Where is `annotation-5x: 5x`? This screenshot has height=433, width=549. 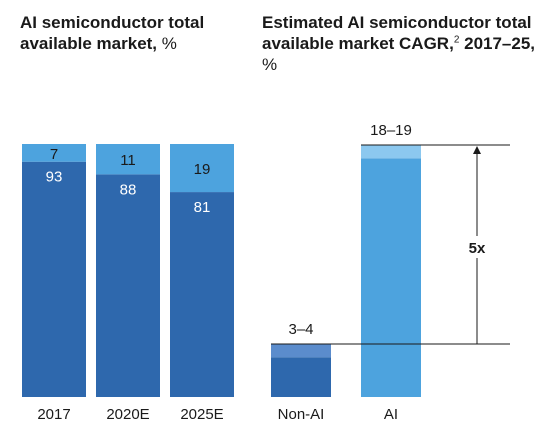 annotation-5x: 5x is located at coordinates (477, 248).